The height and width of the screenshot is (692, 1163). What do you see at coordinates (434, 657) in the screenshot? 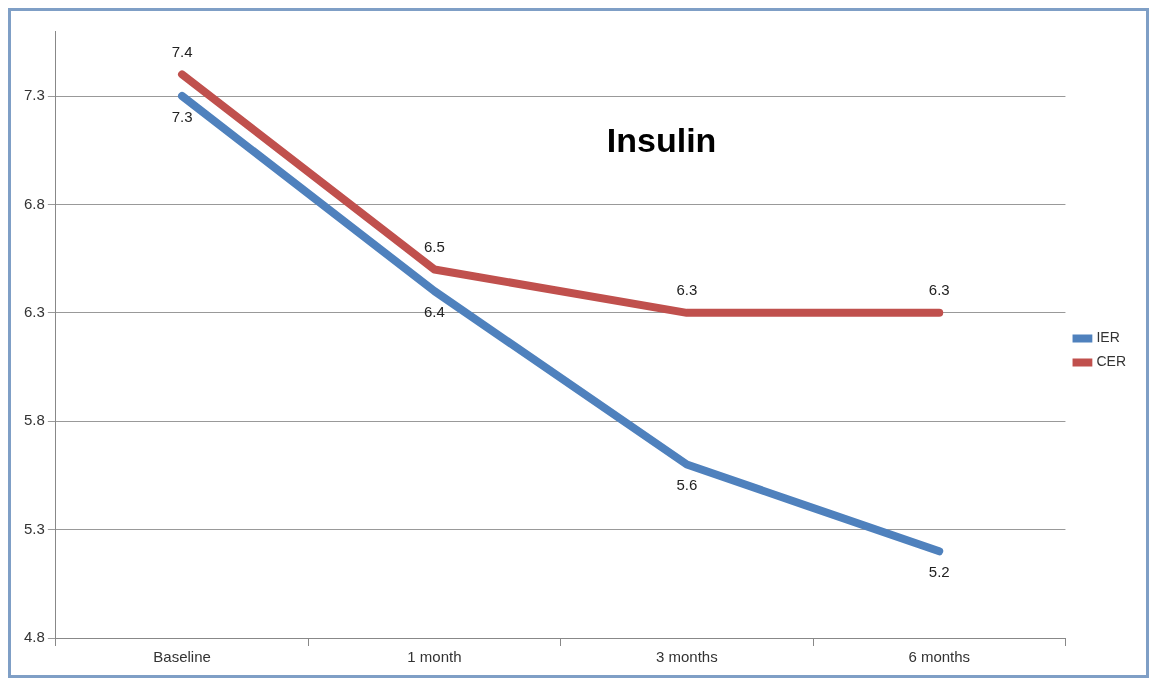
I see `x-tick-label: 1 month` at bounding box center [434, 657].